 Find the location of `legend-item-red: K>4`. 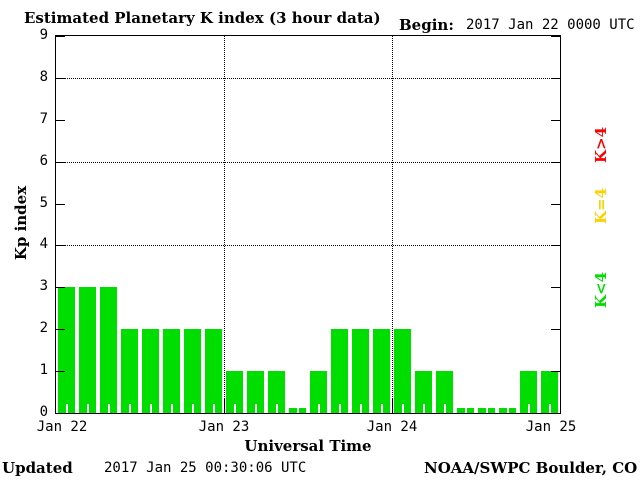

legend-item-red: K>4 is located at coordinates (601, 145).